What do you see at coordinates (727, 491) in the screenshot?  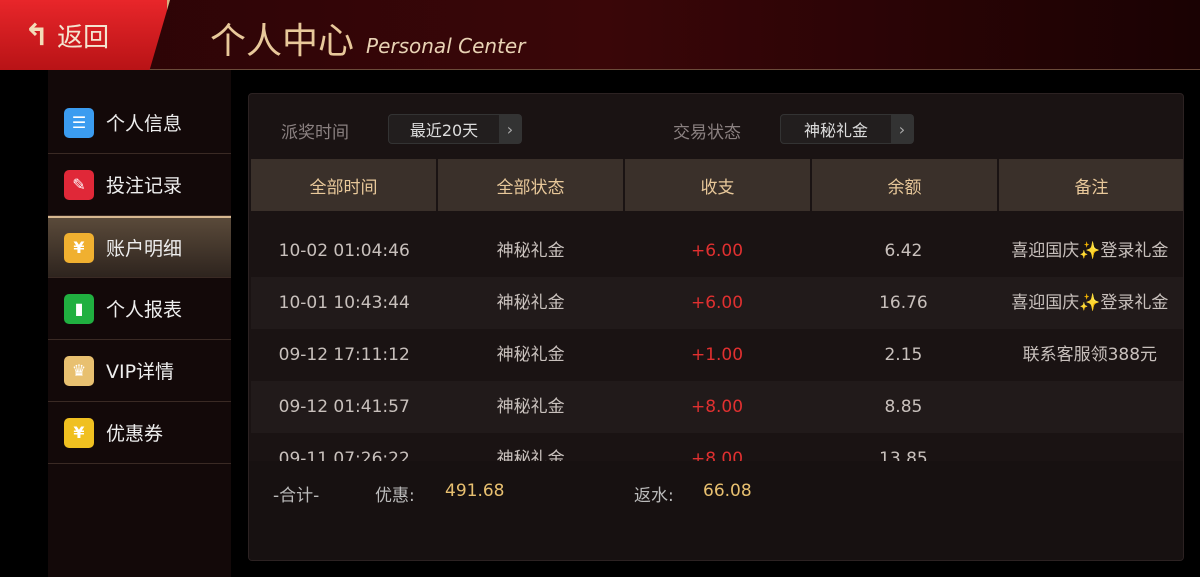 I see `rebate-value: 66.08` at bounding box center [727, 491].